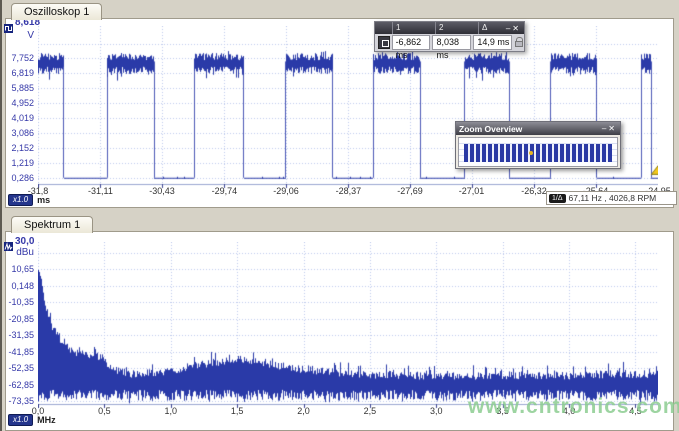 The height and width of the screenshot is (431, 679). I want to click on measurement-box: 1 2 Δ –✕ -6,862 ms 8,038 ms 14,9 ms, so click(449, 40).